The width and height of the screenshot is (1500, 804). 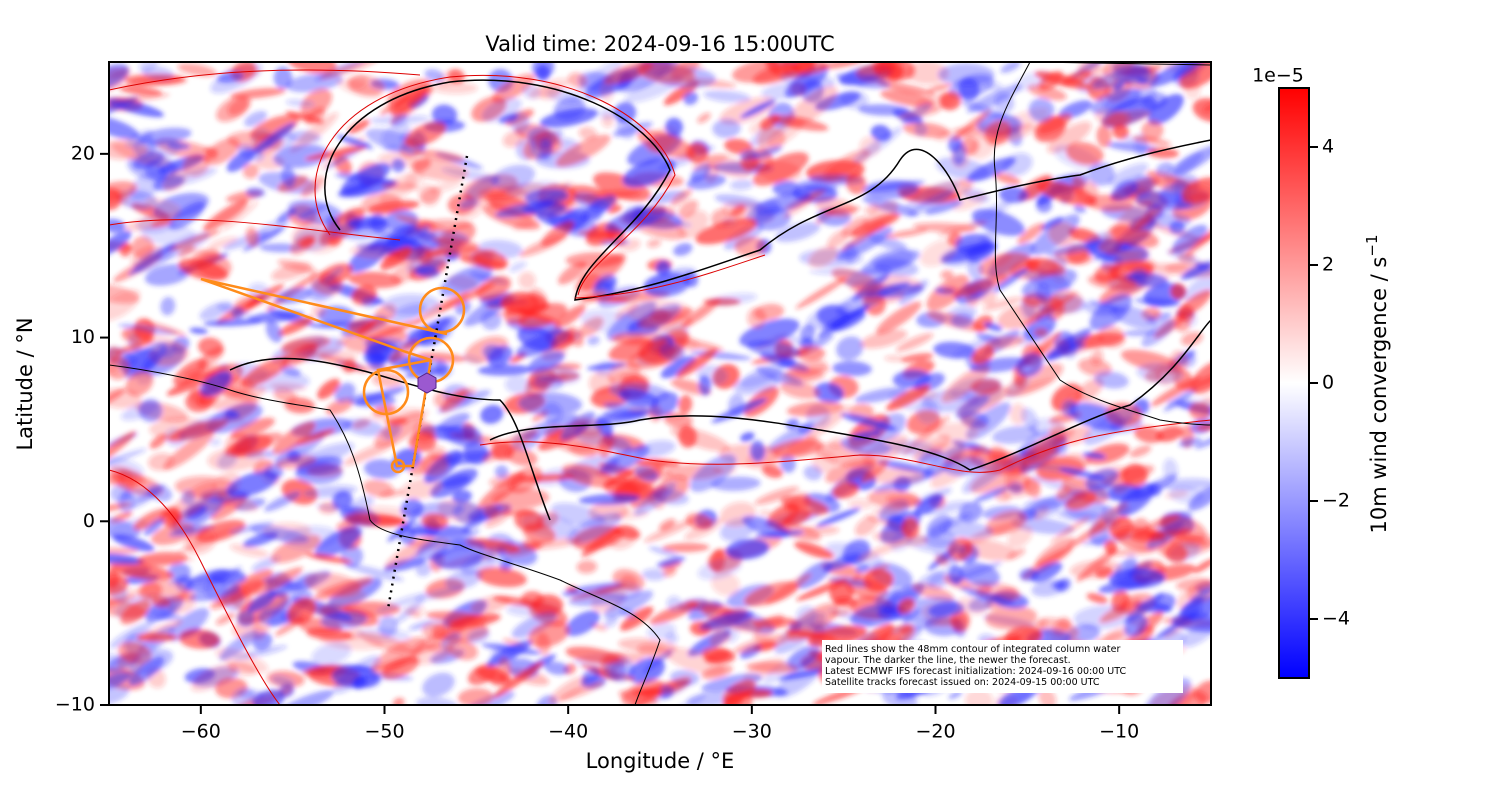 What do you see at coordinates (1336, 501) in the screenshot?
I see `colorbar-tick-label: −2` at bounding box center [1336, 501].